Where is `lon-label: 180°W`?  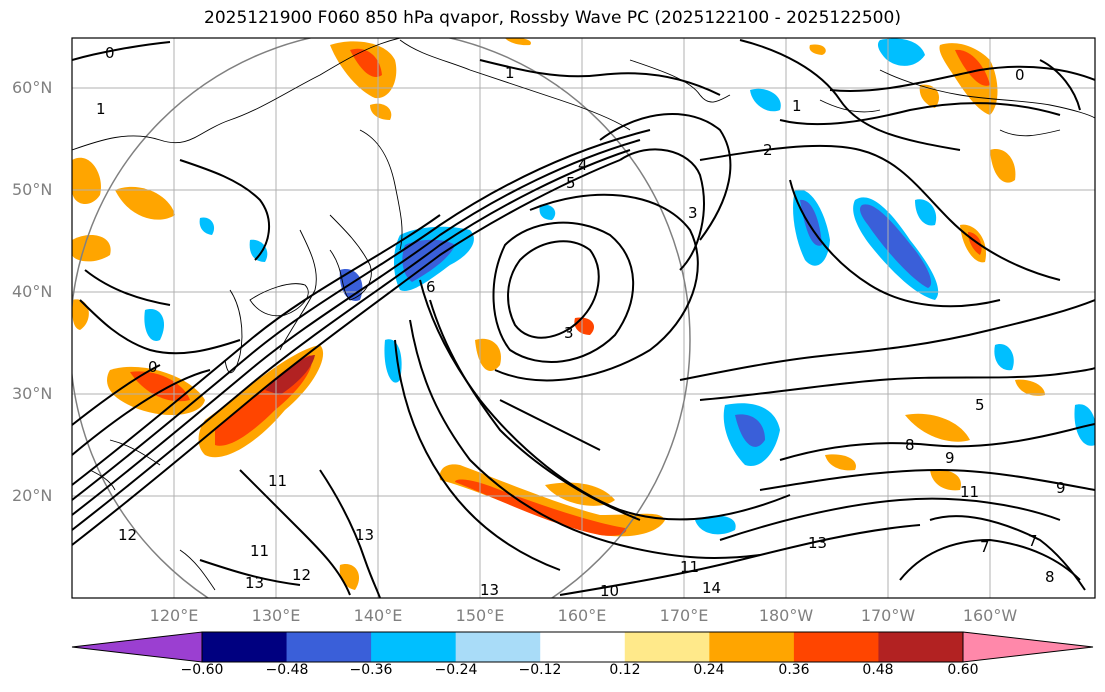
lon-label: 180°W is located at coordinates (786, 615).